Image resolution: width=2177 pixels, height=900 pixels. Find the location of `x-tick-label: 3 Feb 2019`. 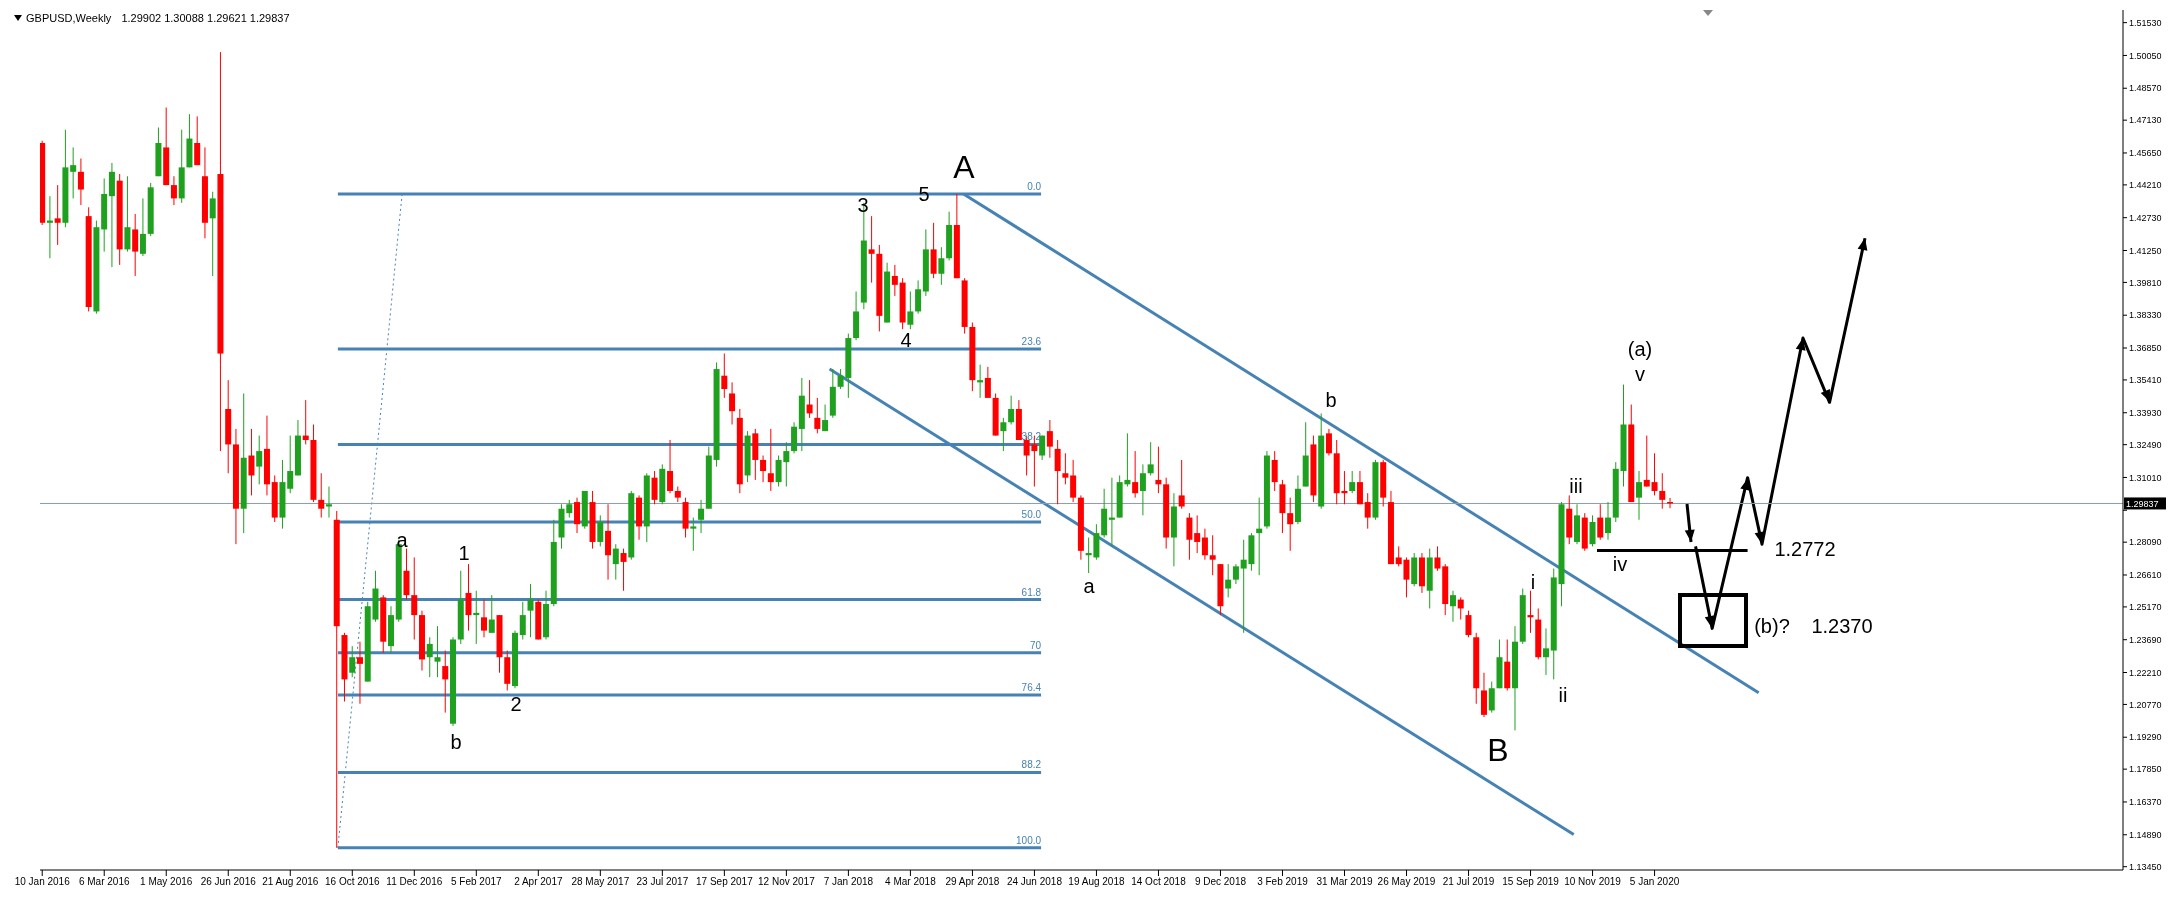

x-tick-label: 3 Feb 2019 is located at coordinates (1283, 882).